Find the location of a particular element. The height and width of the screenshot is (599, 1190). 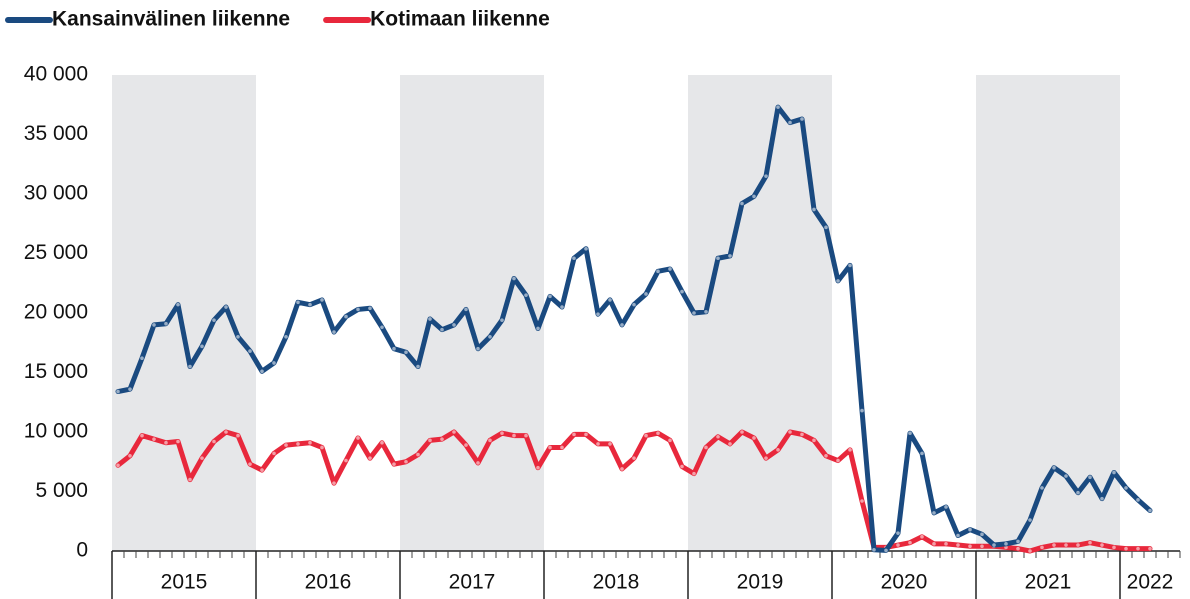

x-tick-label: 2016 is located at coordinates (328, 582).